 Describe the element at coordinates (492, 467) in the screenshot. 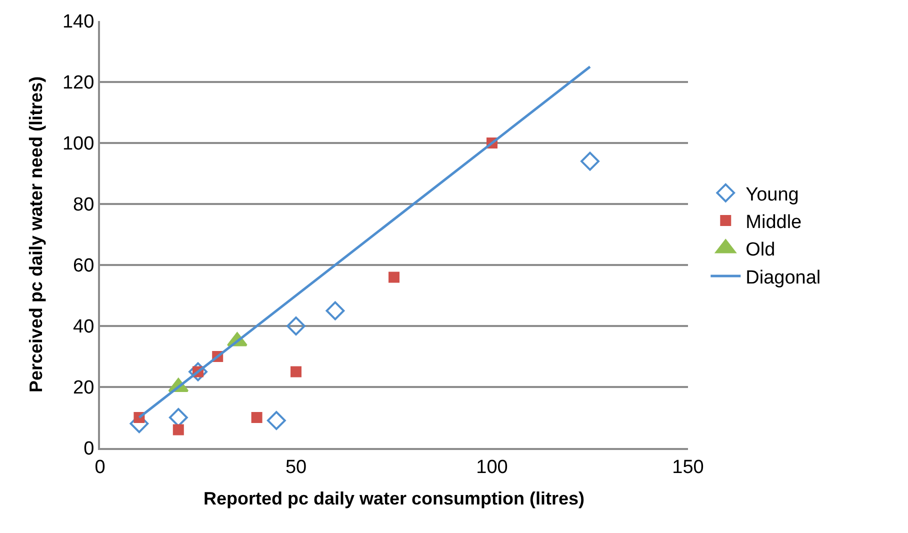

I see `x-tick-label: 100` at that location.